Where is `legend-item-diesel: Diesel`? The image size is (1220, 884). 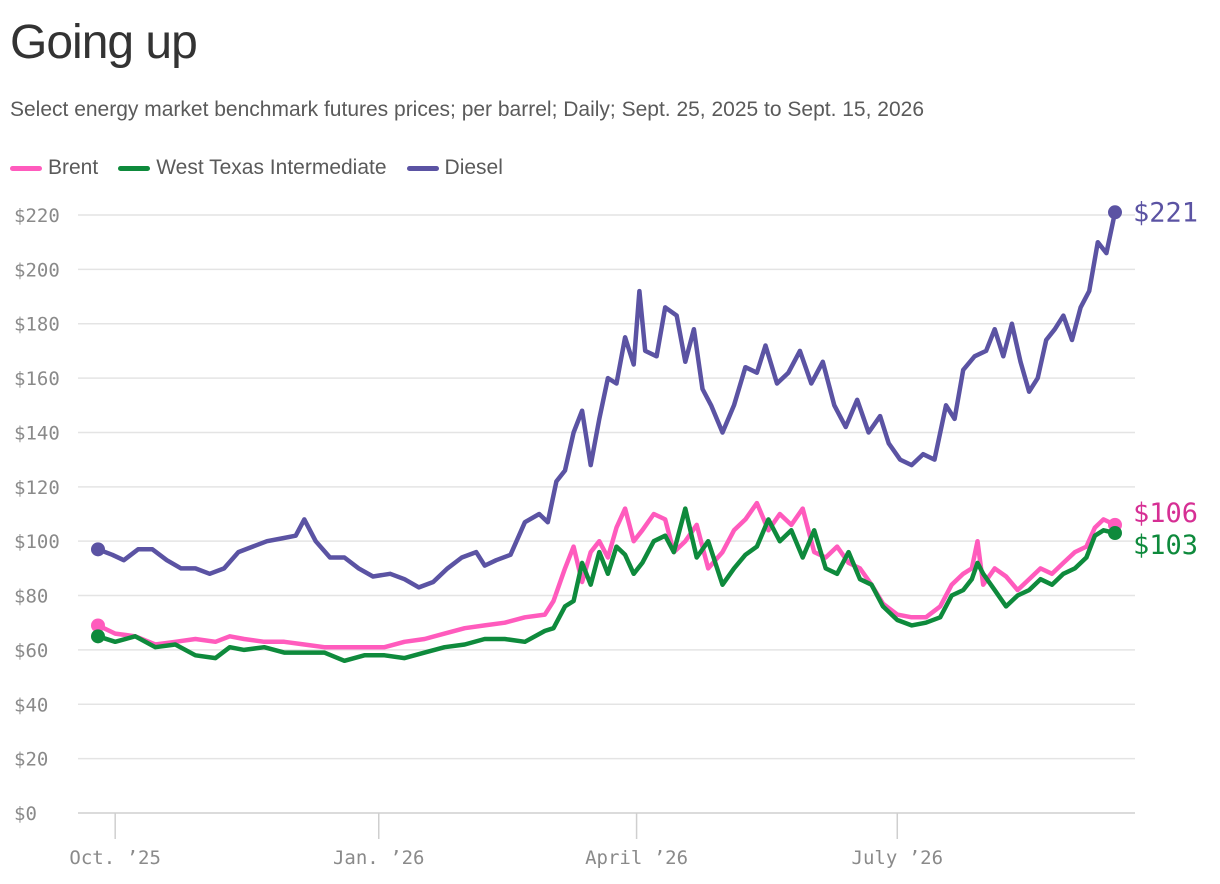
legend-item-diesel: Diesel is located at coordinates (454, 168).